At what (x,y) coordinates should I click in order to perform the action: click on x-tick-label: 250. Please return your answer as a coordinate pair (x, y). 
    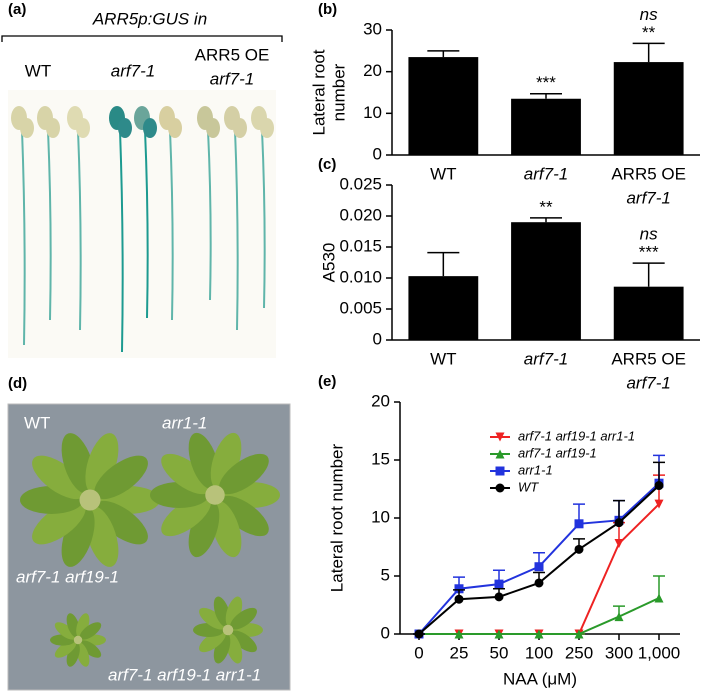
    Looking at the image, I should click on (579, 652).